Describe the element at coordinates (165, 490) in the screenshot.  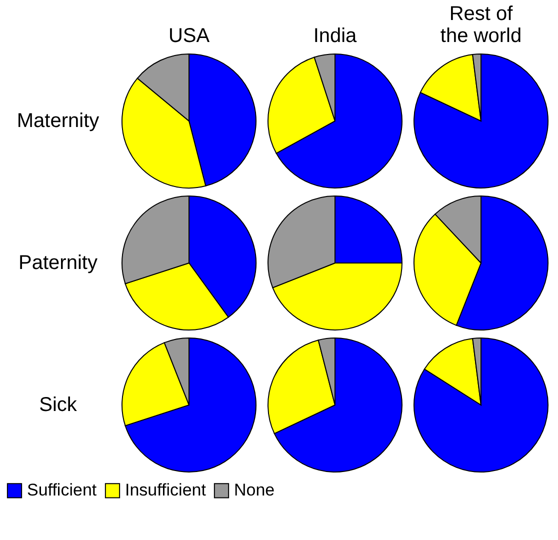
I see `legend-label: Insufficient` at that location.